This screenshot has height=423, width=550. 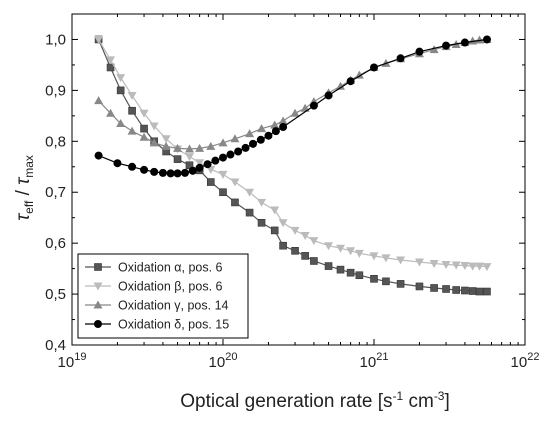 I want to click on y-tick-label: 0,6, so click(x=55, y=243).